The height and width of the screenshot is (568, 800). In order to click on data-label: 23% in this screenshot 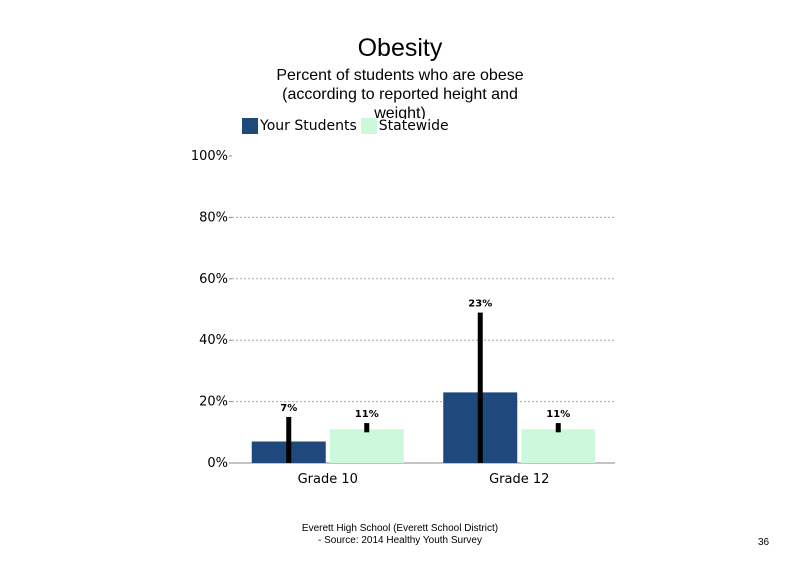, I will do `click(480, 304)`.